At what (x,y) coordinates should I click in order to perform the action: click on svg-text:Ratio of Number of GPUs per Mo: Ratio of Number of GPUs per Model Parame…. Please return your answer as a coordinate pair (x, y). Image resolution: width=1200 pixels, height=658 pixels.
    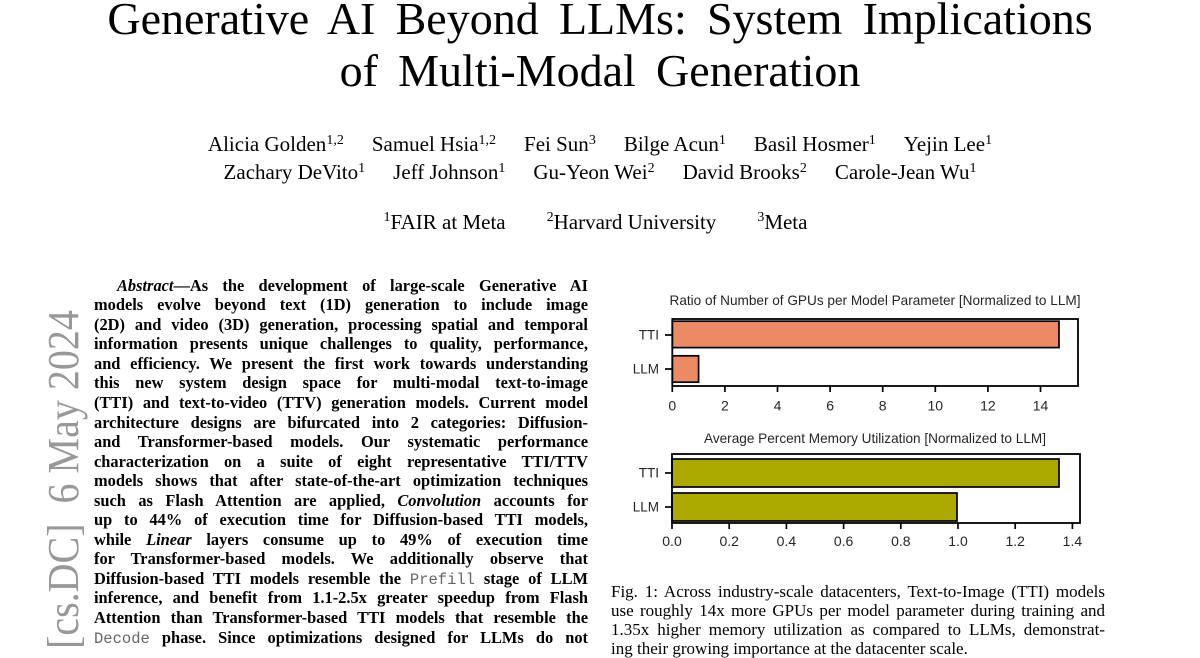
    Looking at the image, I should click on (875, 300).